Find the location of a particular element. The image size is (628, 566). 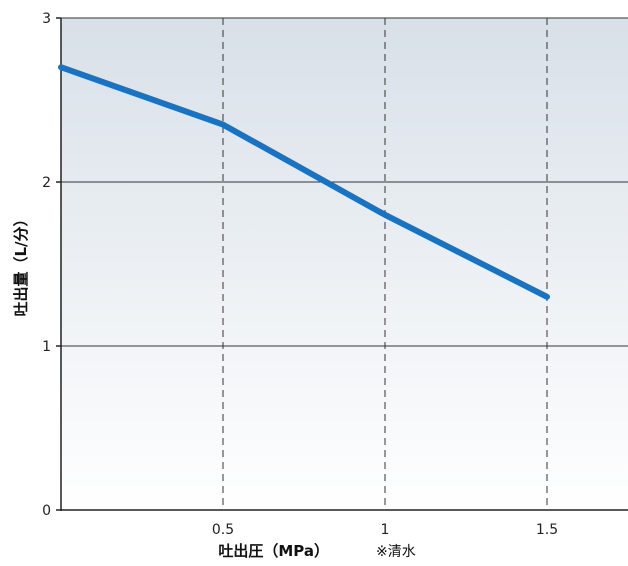

x-tick-label: 0.5 is located at coordinates (223, 530).